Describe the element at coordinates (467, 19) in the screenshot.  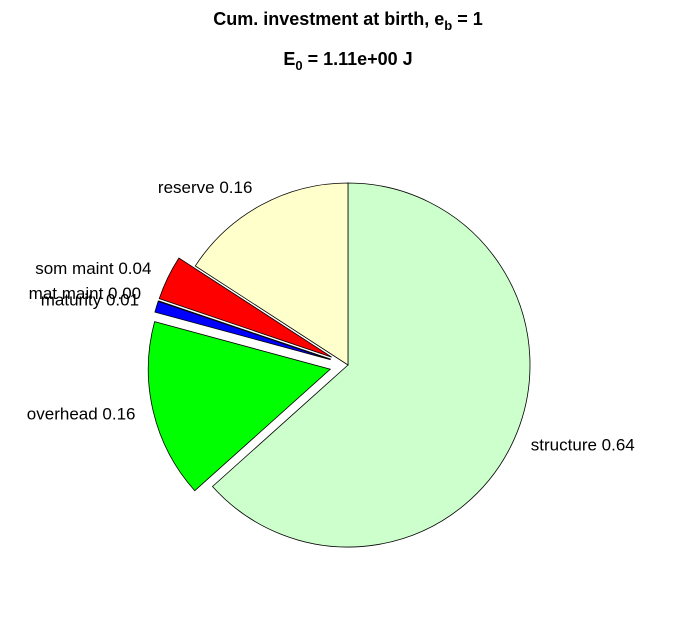
I see `title-suffix: = 1` at that location.